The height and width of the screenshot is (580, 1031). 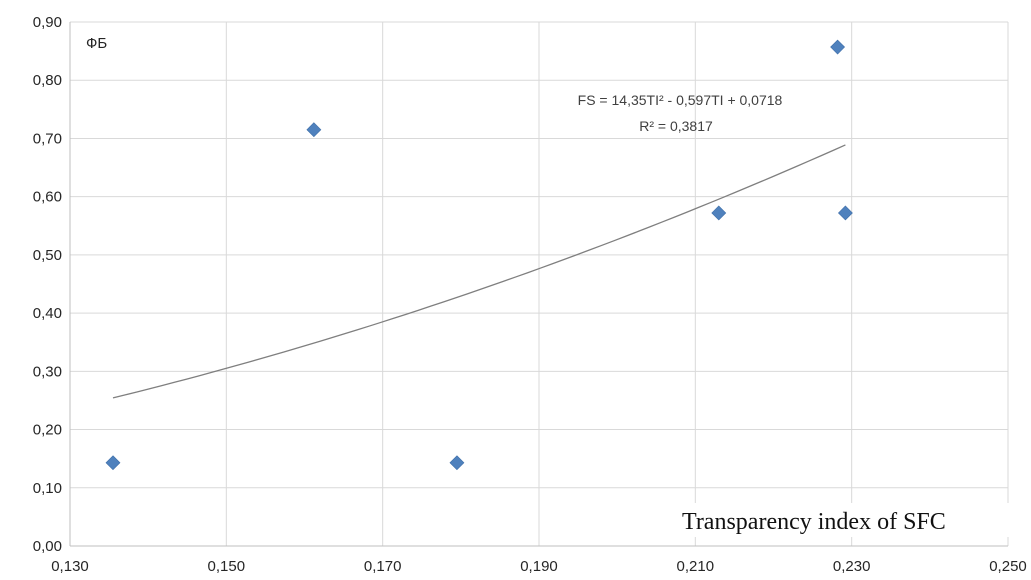 I want to click on y-tick-label: 0,80, so click(x=47, y=80).